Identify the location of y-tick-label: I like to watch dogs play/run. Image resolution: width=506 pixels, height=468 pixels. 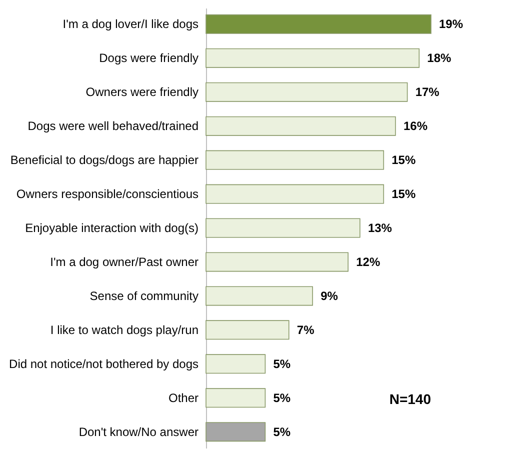
(124, 329).